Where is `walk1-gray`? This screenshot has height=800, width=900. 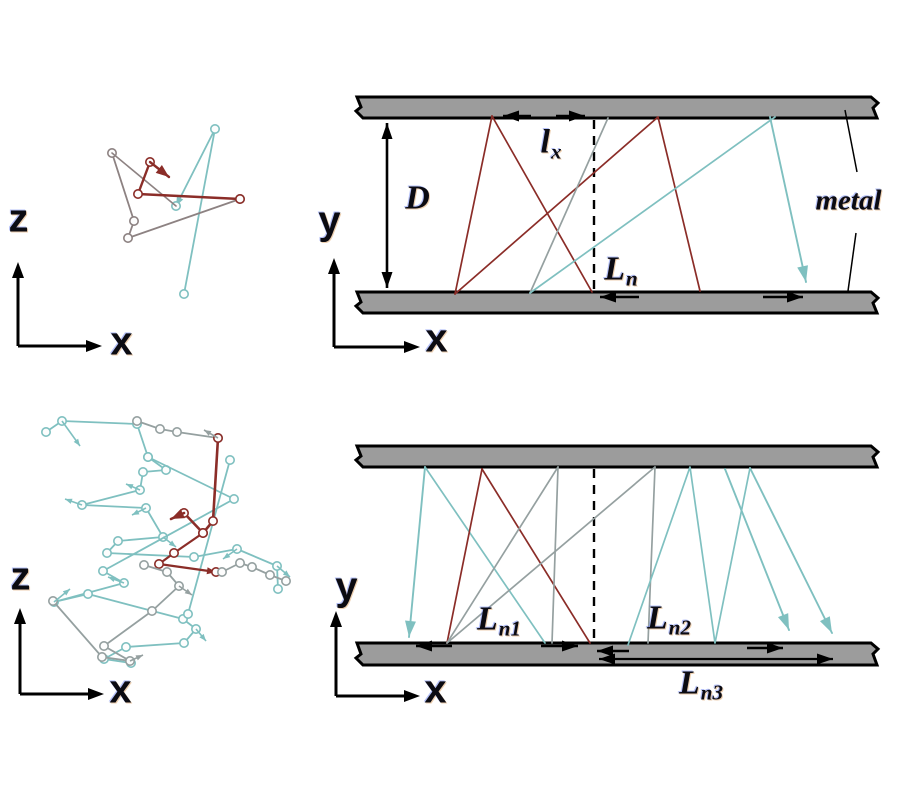 walk1-gray is located at coordinates (176, 195).